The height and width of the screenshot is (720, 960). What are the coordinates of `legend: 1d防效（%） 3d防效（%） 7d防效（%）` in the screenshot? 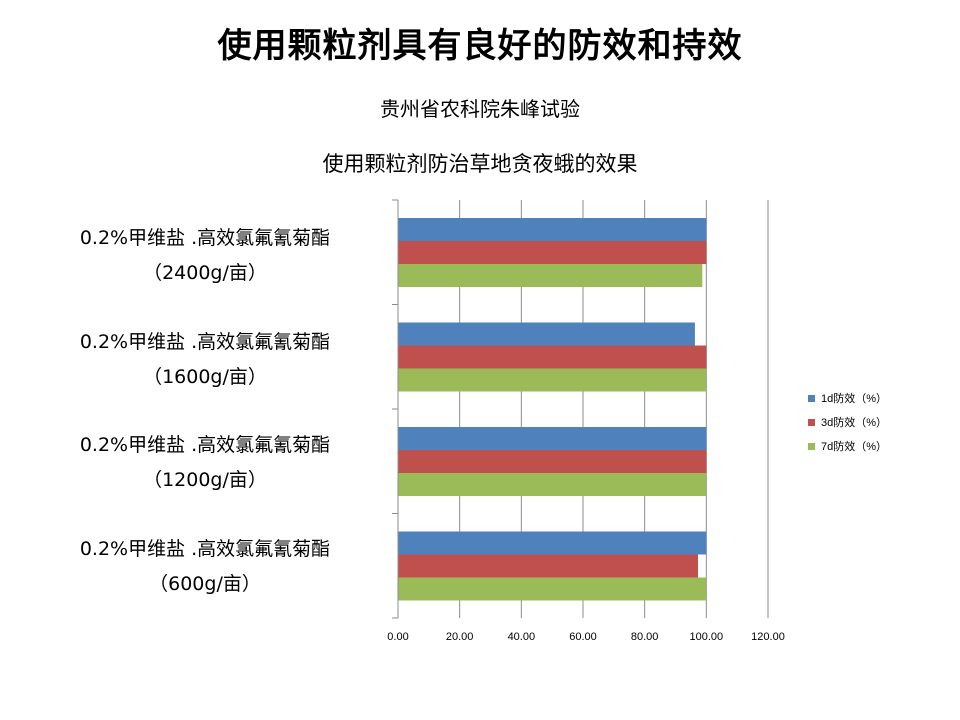 It's located at (847, 422).